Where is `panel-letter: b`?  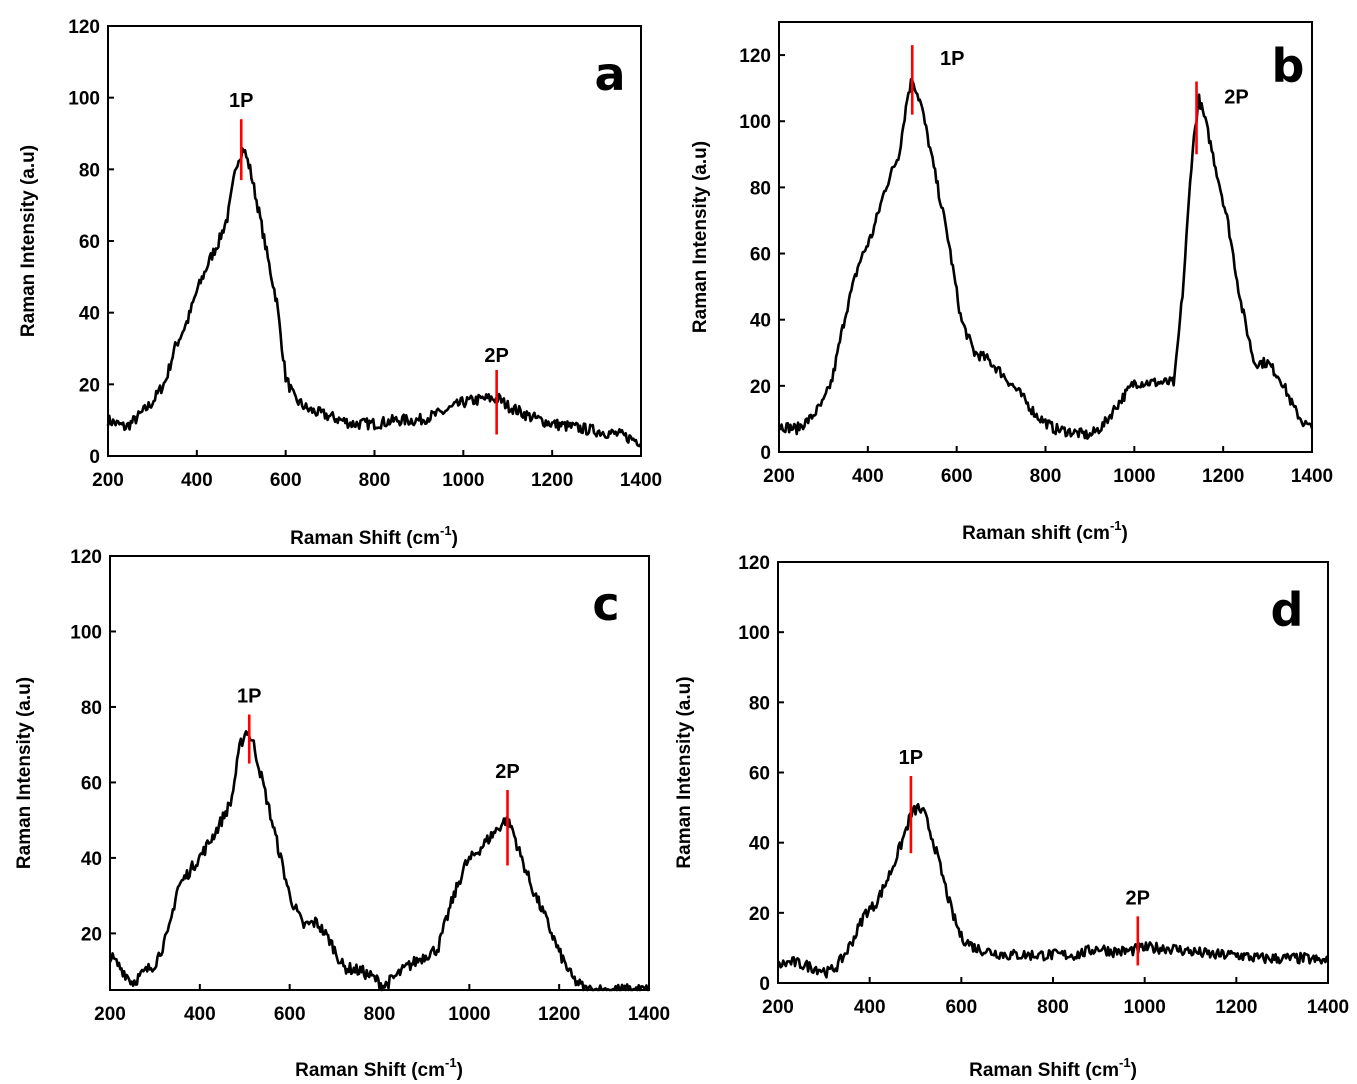 panel-letter: b is located at coordinates (1288, 66).